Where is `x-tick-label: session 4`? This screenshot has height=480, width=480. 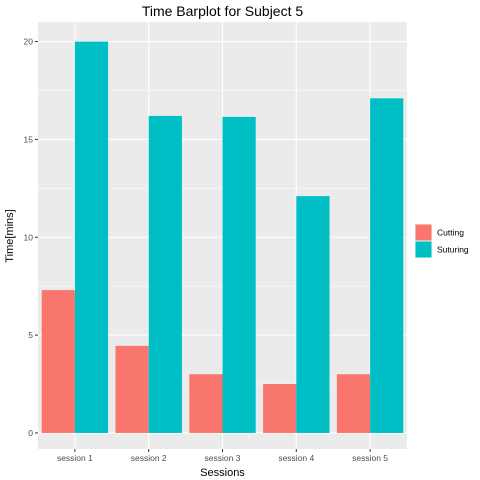
x-tick-label: session 4 is located at coordinates (296, 458).